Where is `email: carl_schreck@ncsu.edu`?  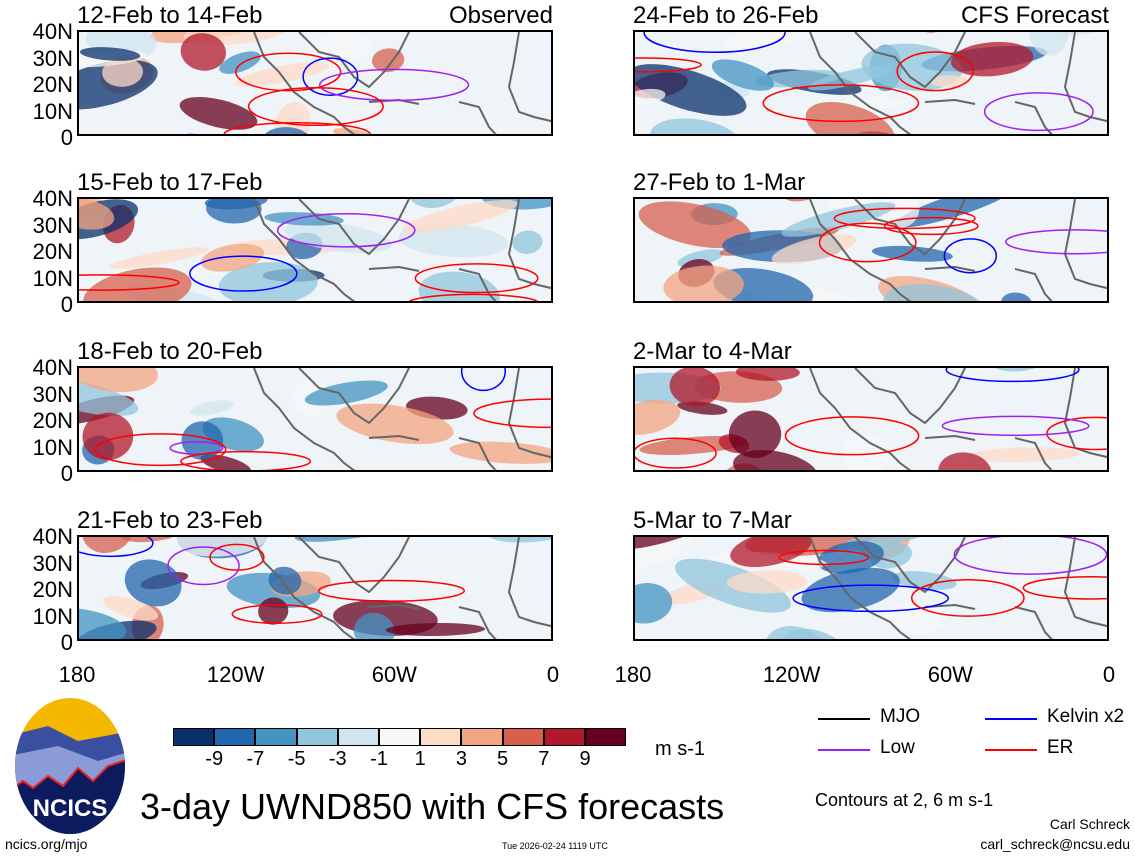 email: carl_schreck@ncsu.edu is located at coordinates (1055, 844).